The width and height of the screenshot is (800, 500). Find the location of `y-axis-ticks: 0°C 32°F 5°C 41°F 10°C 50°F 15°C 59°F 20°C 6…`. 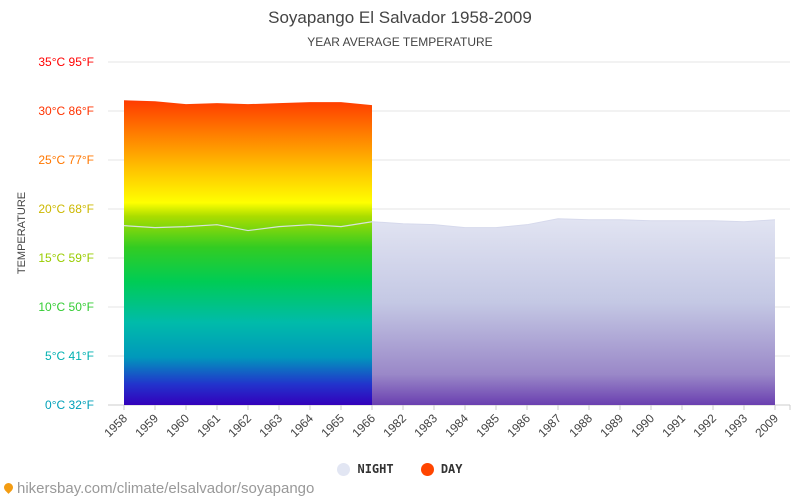

y-axis-ticks: 0°C 32°F 5°C 41°F 10°C 50°F 15°C 59°F 20°C 6… is located at coordinates (66, 233).